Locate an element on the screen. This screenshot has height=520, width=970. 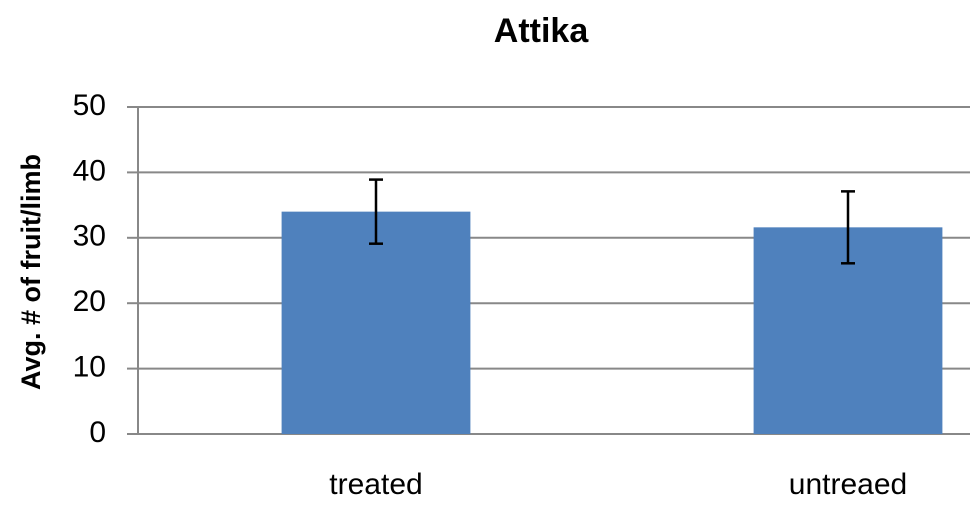
y-tick-label: 10 is located at coordinates (89, 367).